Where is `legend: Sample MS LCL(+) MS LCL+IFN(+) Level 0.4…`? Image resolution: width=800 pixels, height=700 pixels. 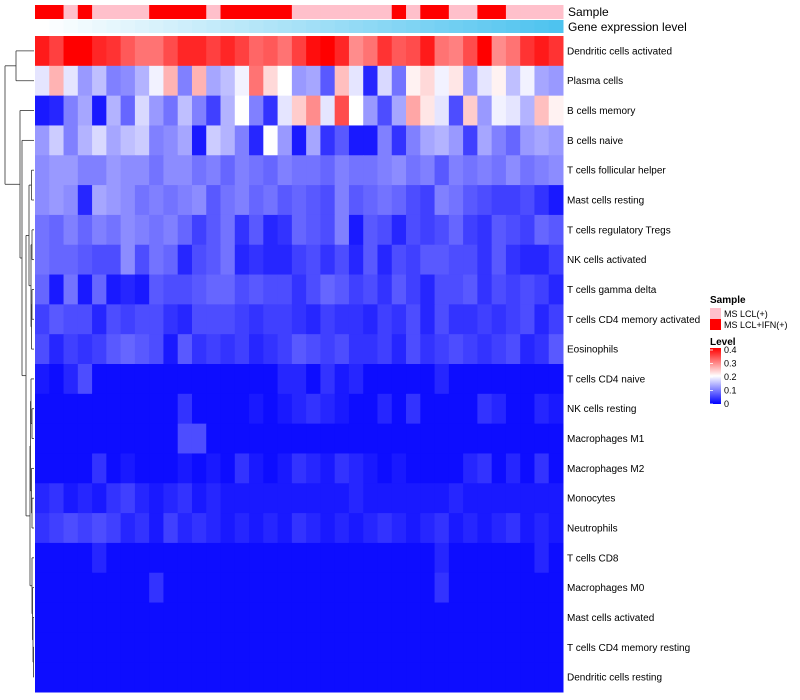
legend: Sample MS LCL(+) MS LCL+IFN(+) Level 0.4… is located at coordinates (749, 352).